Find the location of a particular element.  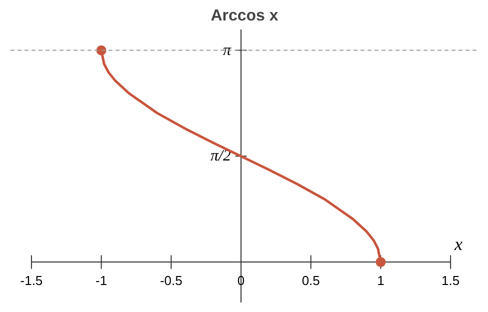

y-tick-label: π is located at coordinates (227, 50).